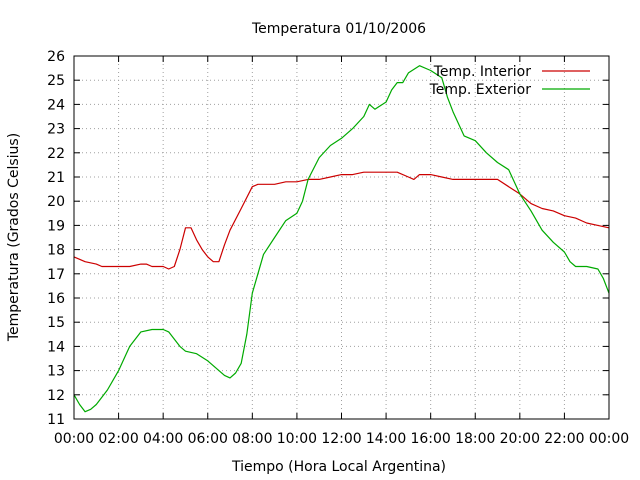 Image resolution: width=640 pixels, height=480 pixels. I want to click on legend-label-temp-interior: Temp. Interior, so click(482, 72).